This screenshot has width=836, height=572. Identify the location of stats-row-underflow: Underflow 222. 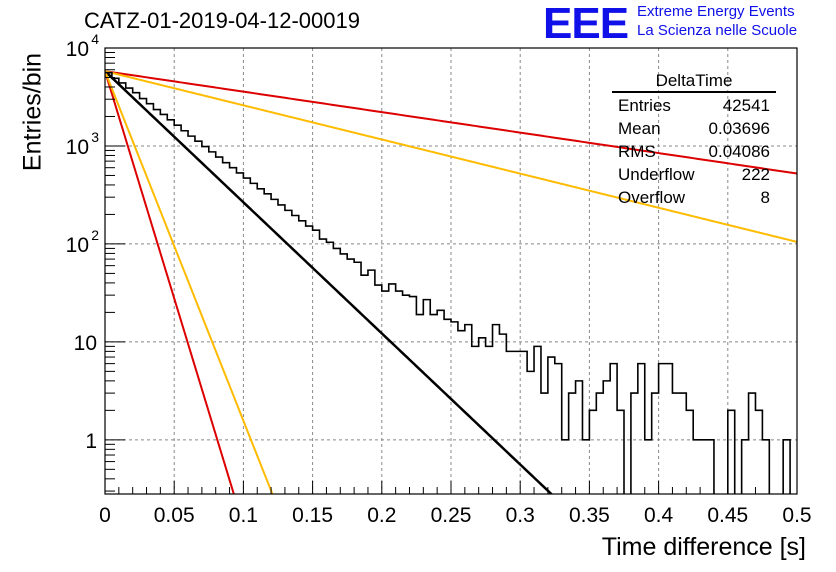
(694, 174).